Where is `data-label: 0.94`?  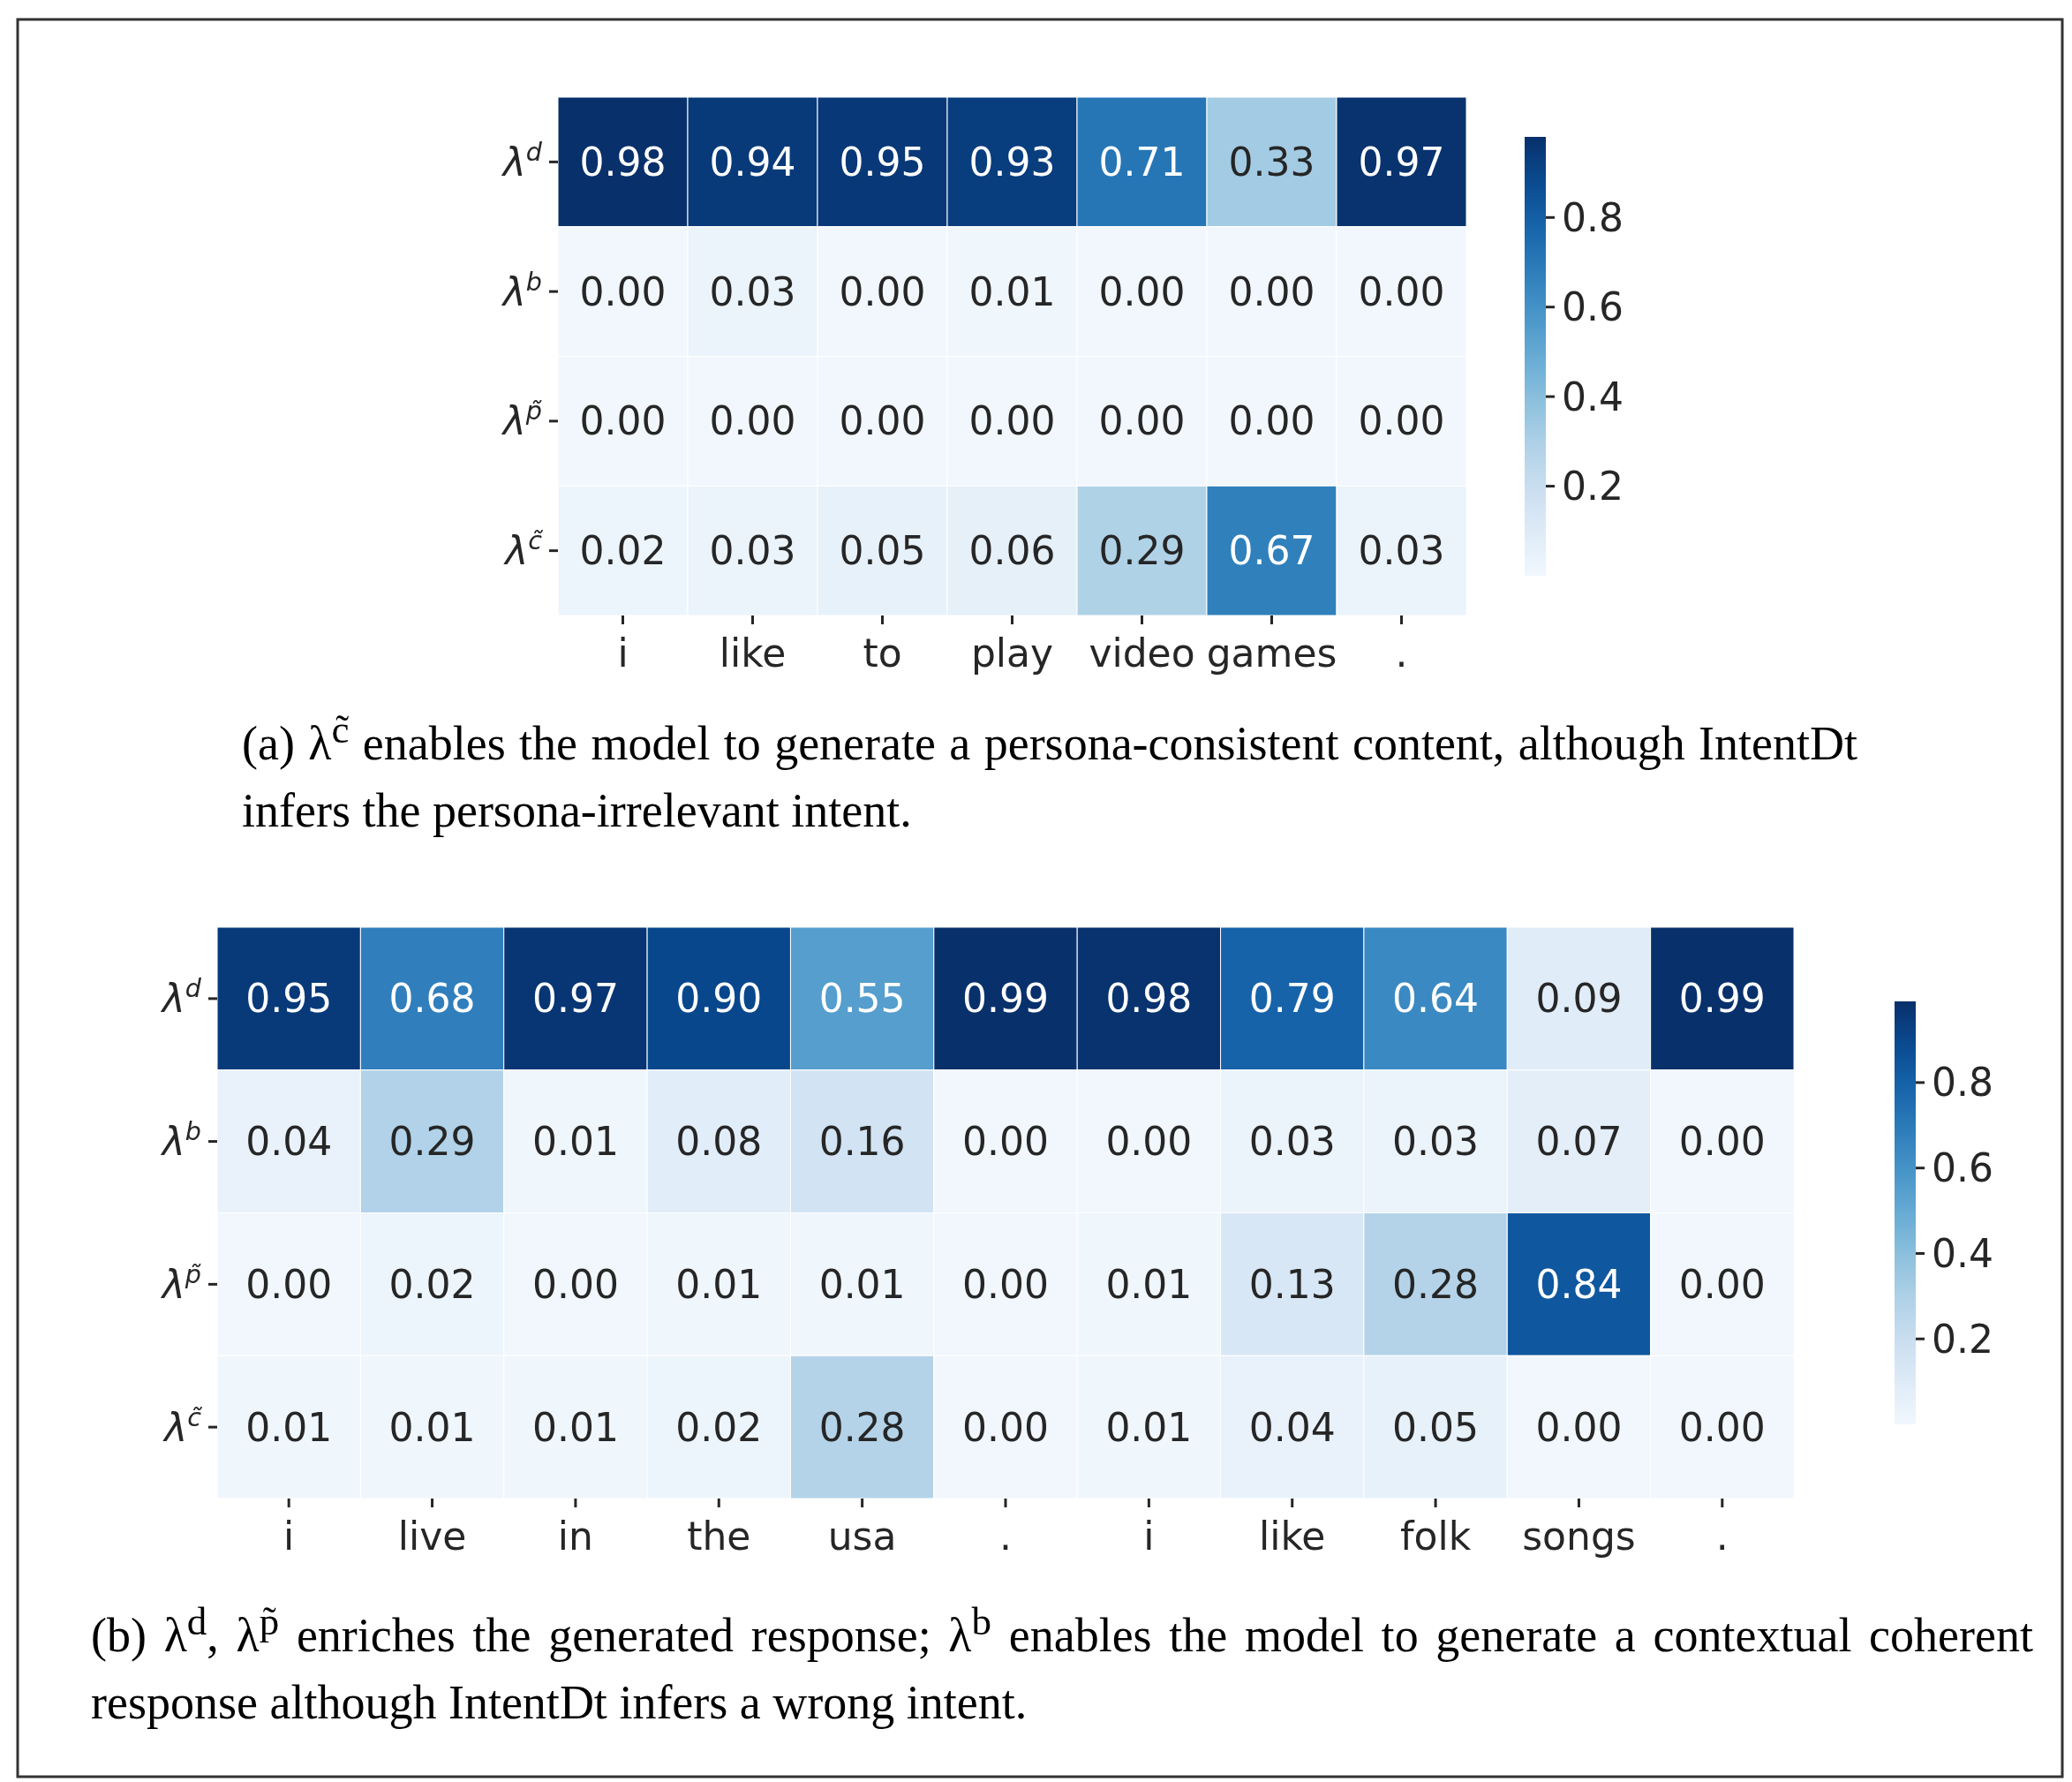 data-label: 0.94 is located at coordinates (752, 162).